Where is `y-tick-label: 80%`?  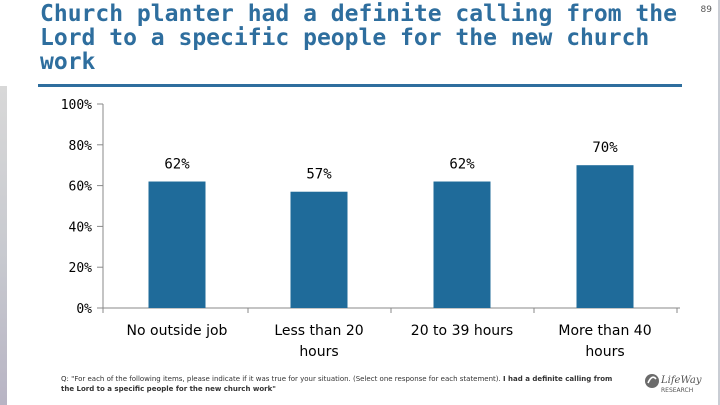
y-tick-label: 80% is located at coordinates (81, 146).